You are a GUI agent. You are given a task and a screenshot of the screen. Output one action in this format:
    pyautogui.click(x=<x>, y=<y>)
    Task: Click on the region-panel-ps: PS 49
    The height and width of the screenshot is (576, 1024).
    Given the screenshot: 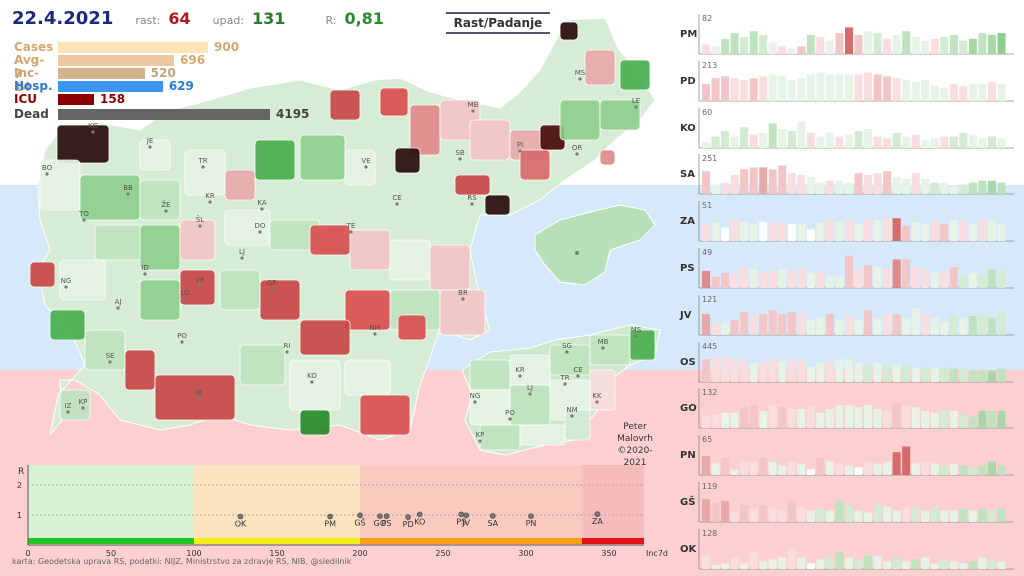 What is the action you would take?
    pyautogui.click(x=847, y=268)
    